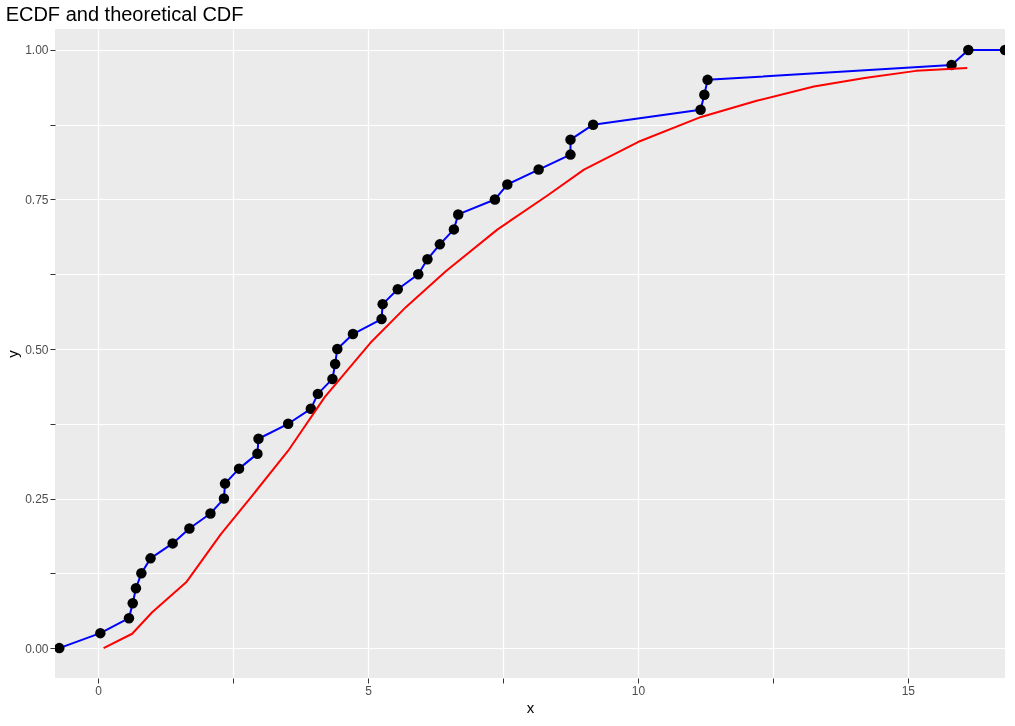 This screenshot has height=726, width=1015. Describe the element at coordinates (37, 648) in the screenshot. I see `y-tick-label: 0.00` at that location.